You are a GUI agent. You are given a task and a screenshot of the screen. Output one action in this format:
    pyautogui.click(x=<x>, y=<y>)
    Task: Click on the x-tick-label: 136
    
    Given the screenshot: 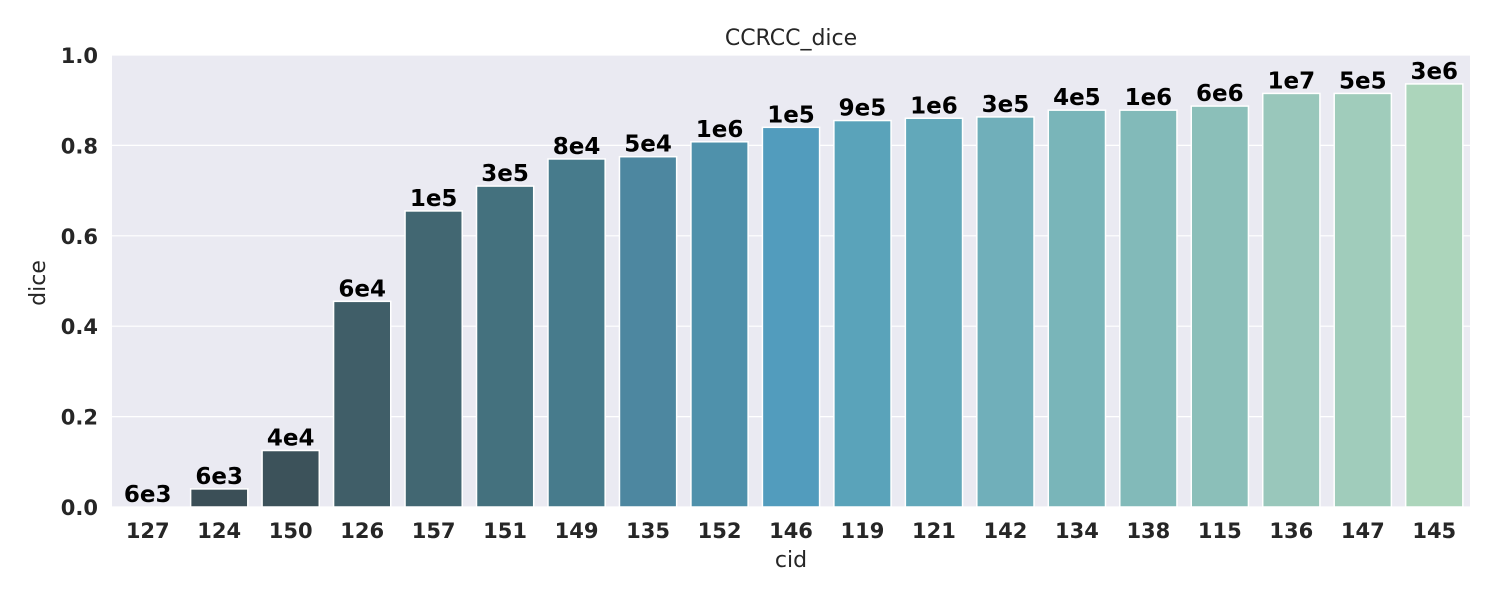 What is the action you would take?
    pyautogui.click(x=1291, y=531)
    